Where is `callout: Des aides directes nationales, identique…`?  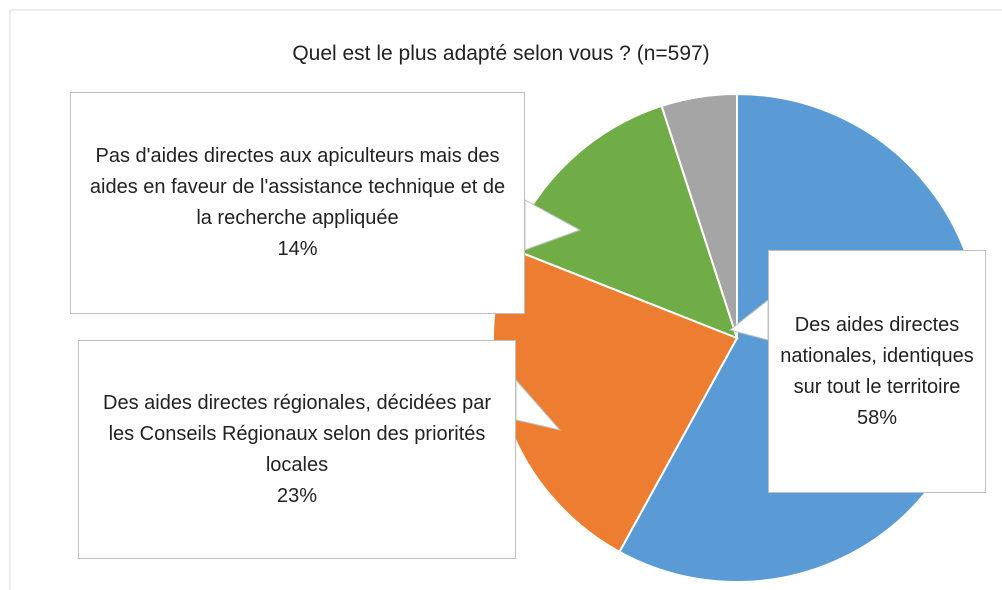 callout: Des aides directes nationales, identique… is located at coordinates (877, 371).